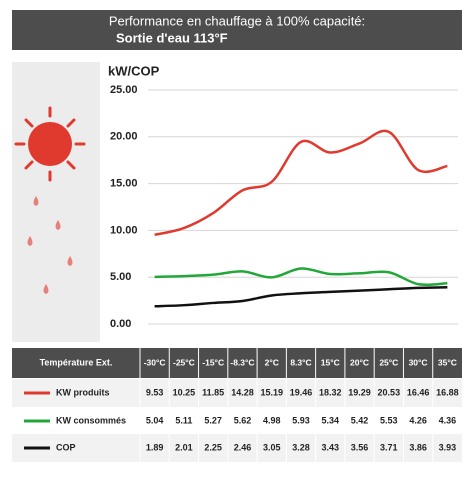  I want to click on table-value: 3.86, so click(418, 447).